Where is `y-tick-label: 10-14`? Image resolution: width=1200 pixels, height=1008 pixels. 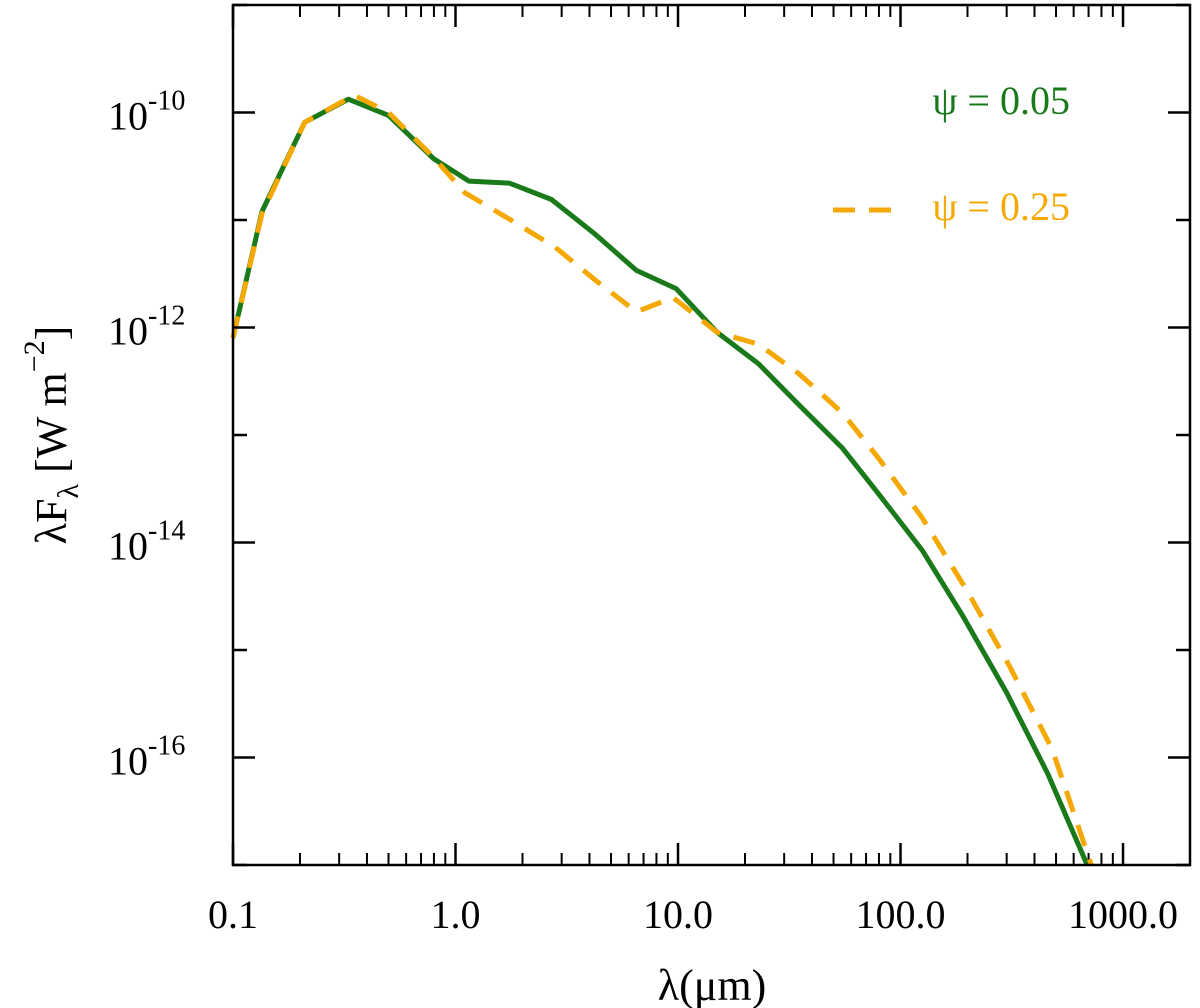 y-tick-label: 10-14 is located at coordinates (146, 542).